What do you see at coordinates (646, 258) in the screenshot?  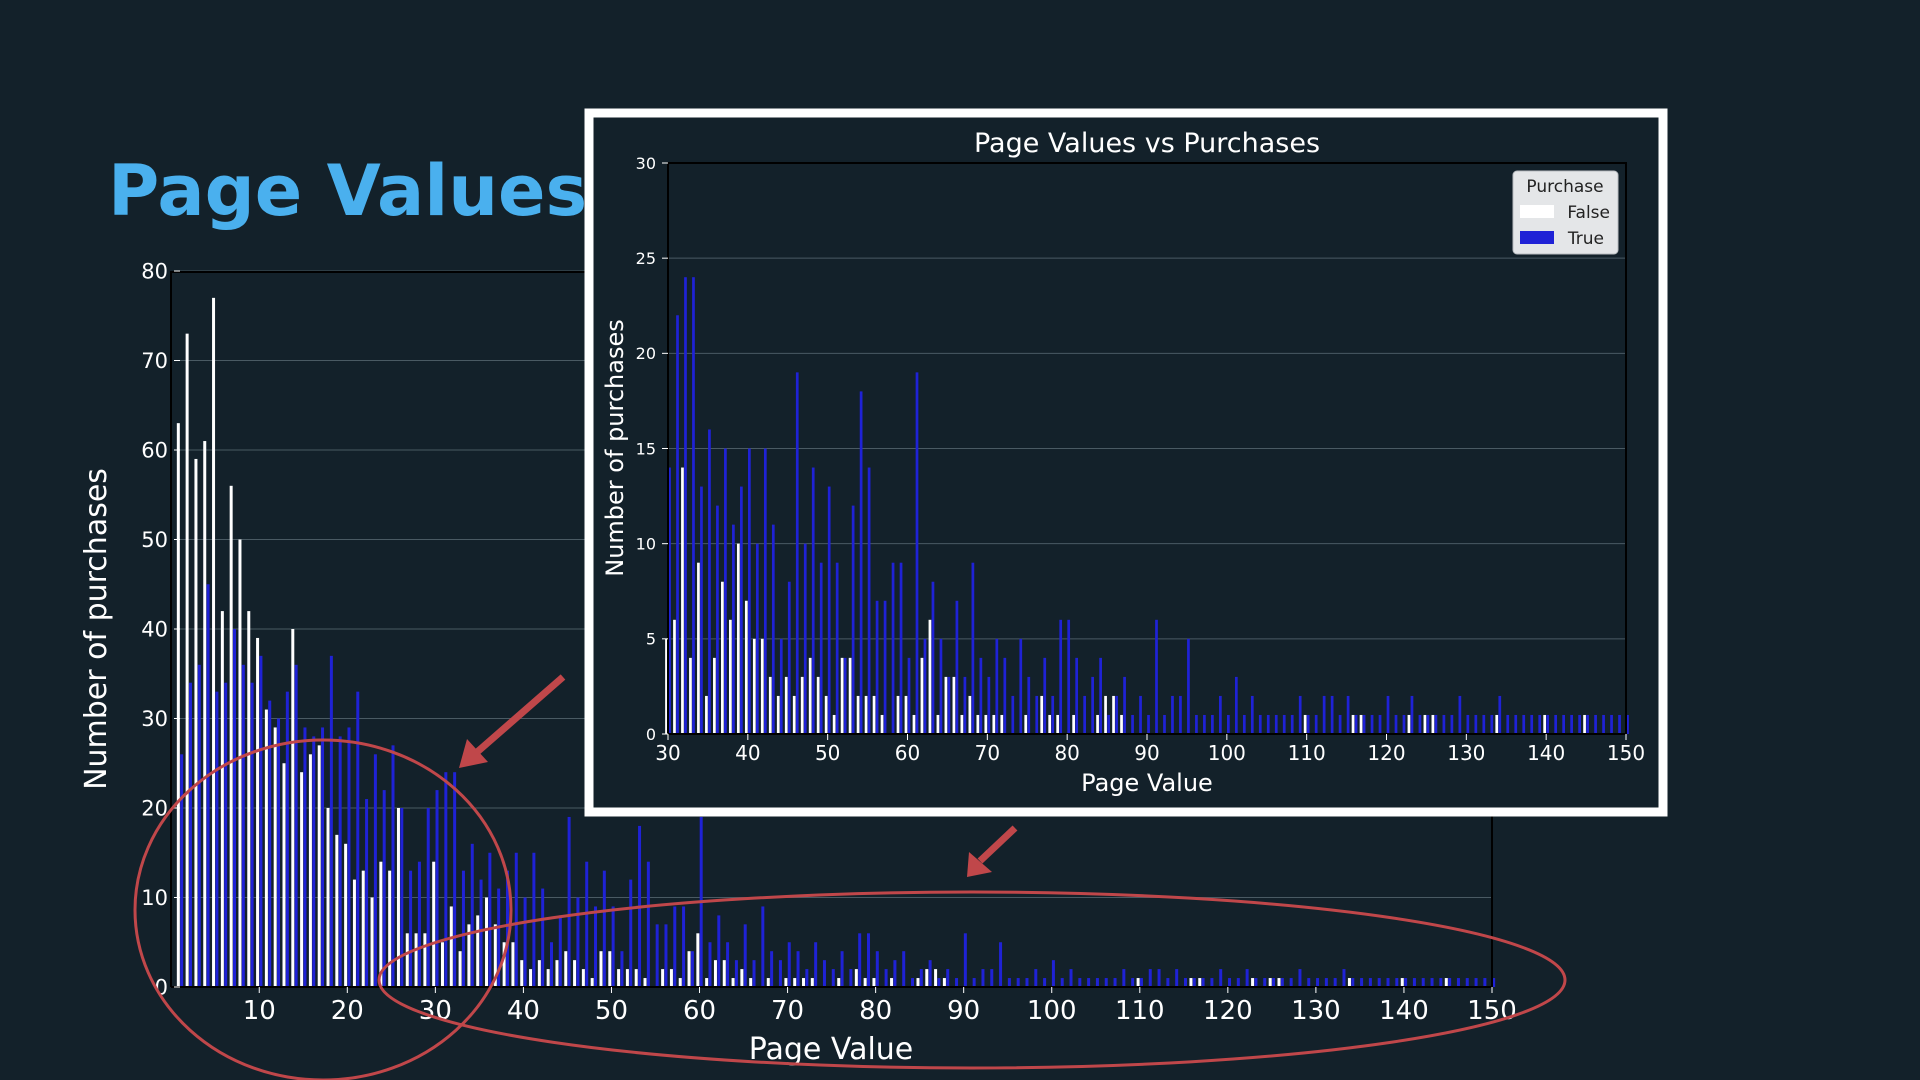 I see `inset-y-tick-label: 25` at bounding box center [646, 258].